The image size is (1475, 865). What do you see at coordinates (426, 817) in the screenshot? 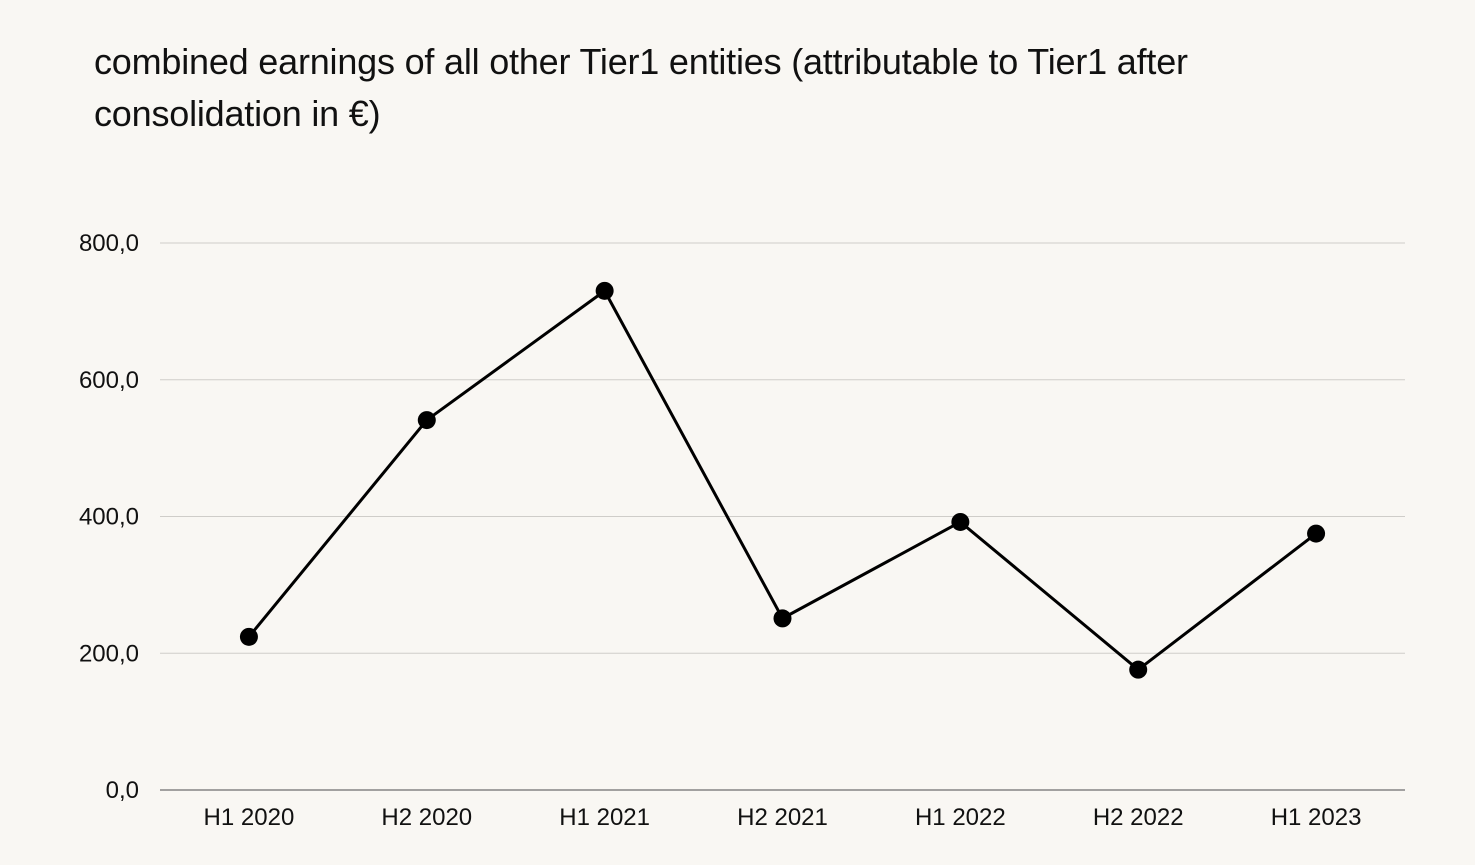
I see `x-tick-label: H2 2020` at bounding box center [426, 817].